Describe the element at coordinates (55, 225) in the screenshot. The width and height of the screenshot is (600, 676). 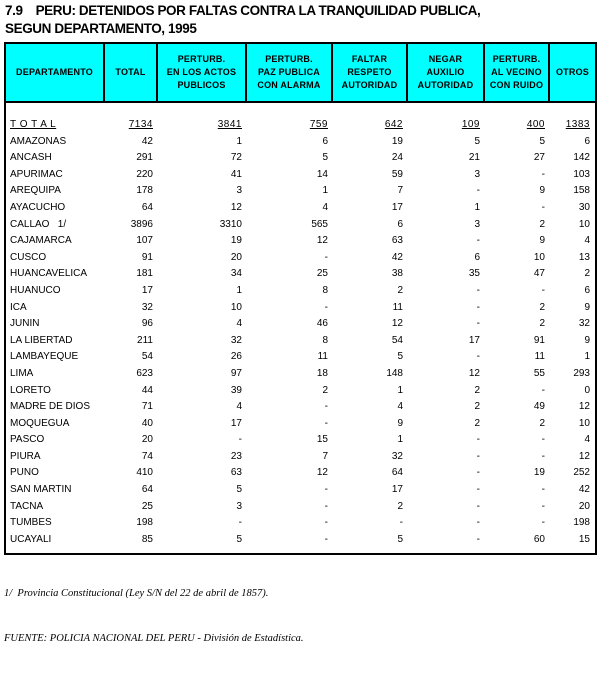
I see `row-label: CALLAO 1/` at that location.